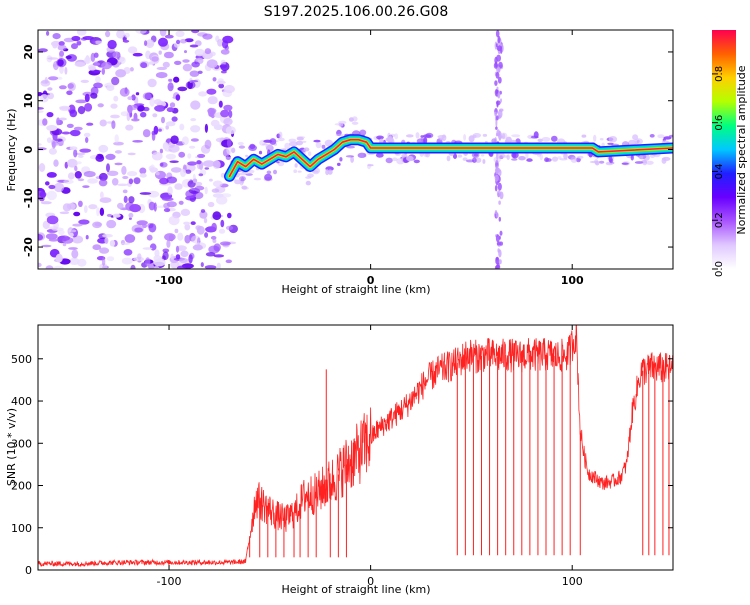 This screenshot has width=750, height=605. I want to click on spectrogram-ylabel: Frequency (Hz), so click(11, 150).